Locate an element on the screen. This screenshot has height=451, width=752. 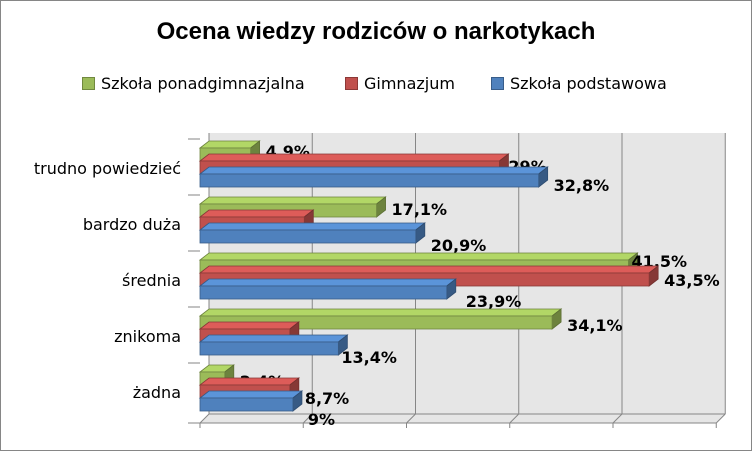
data-label: 17,1% is located at coordinates (420, 209).